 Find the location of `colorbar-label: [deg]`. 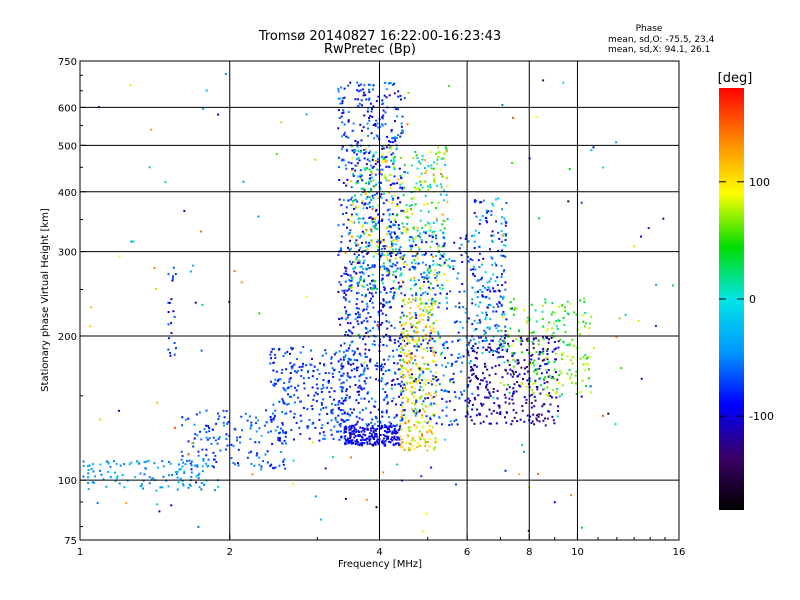

colorbar-label: [deg] is located at coordinates (735, 78).